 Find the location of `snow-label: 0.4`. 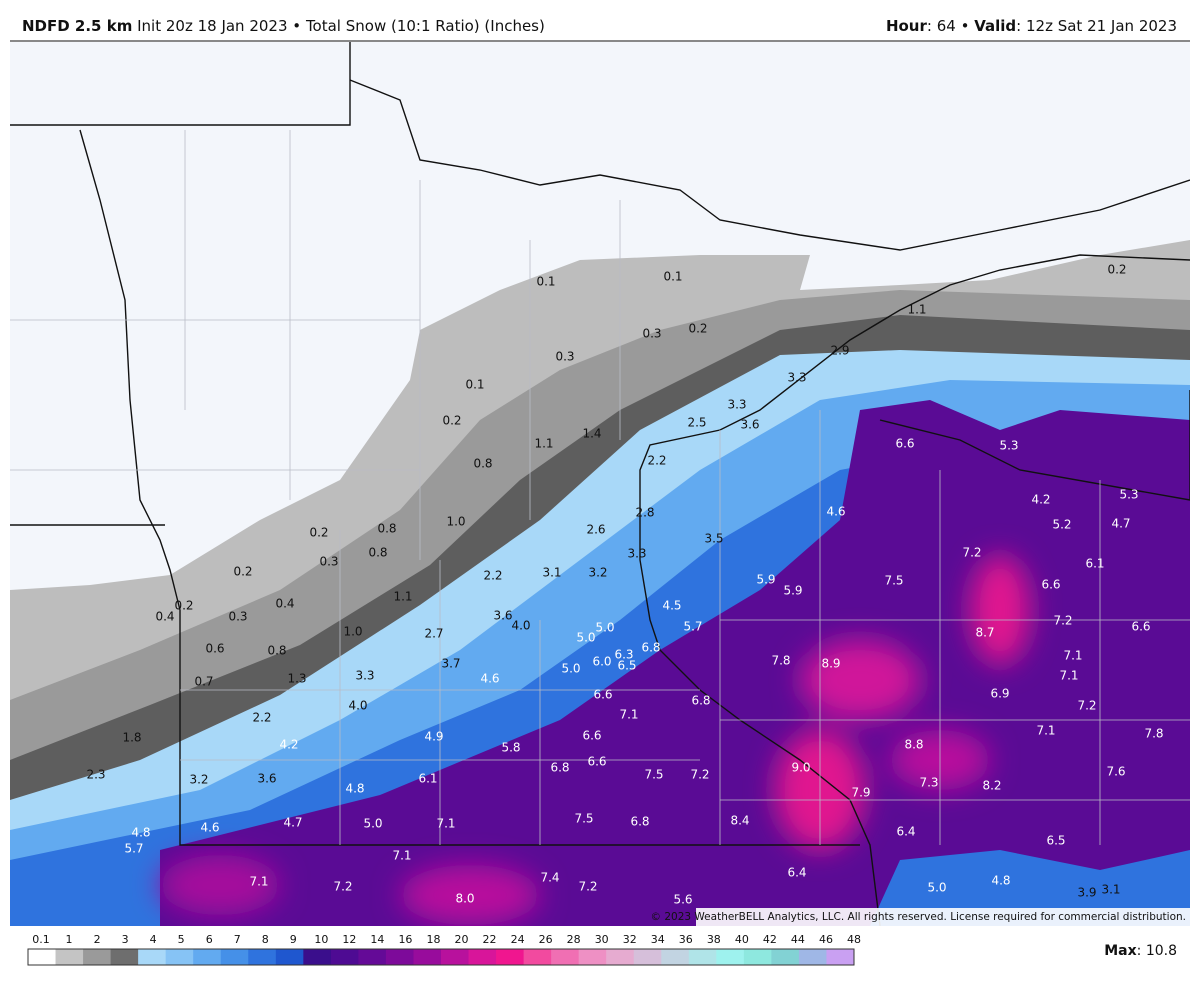

snow-label: 0.4 is located at coordinates (164, 617).